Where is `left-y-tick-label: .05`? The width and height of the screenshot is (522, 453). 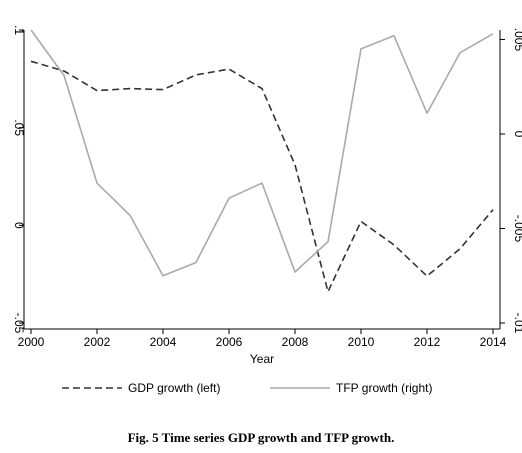
left-y-tick-label: .05 is located at coordinates (19, 127).